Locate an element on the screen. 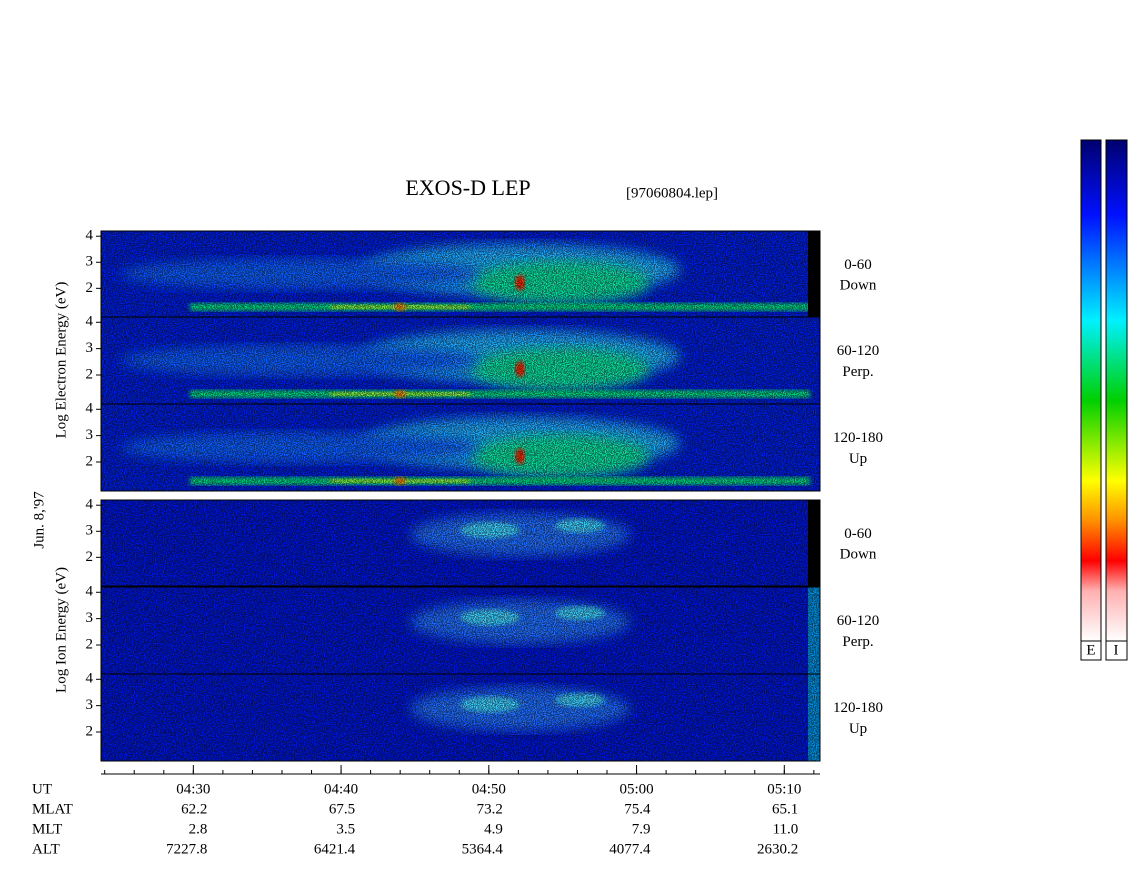 This screenshot has height=875, width=1130. orbit-value: 4077.4 is located at coordinates (630, 849).